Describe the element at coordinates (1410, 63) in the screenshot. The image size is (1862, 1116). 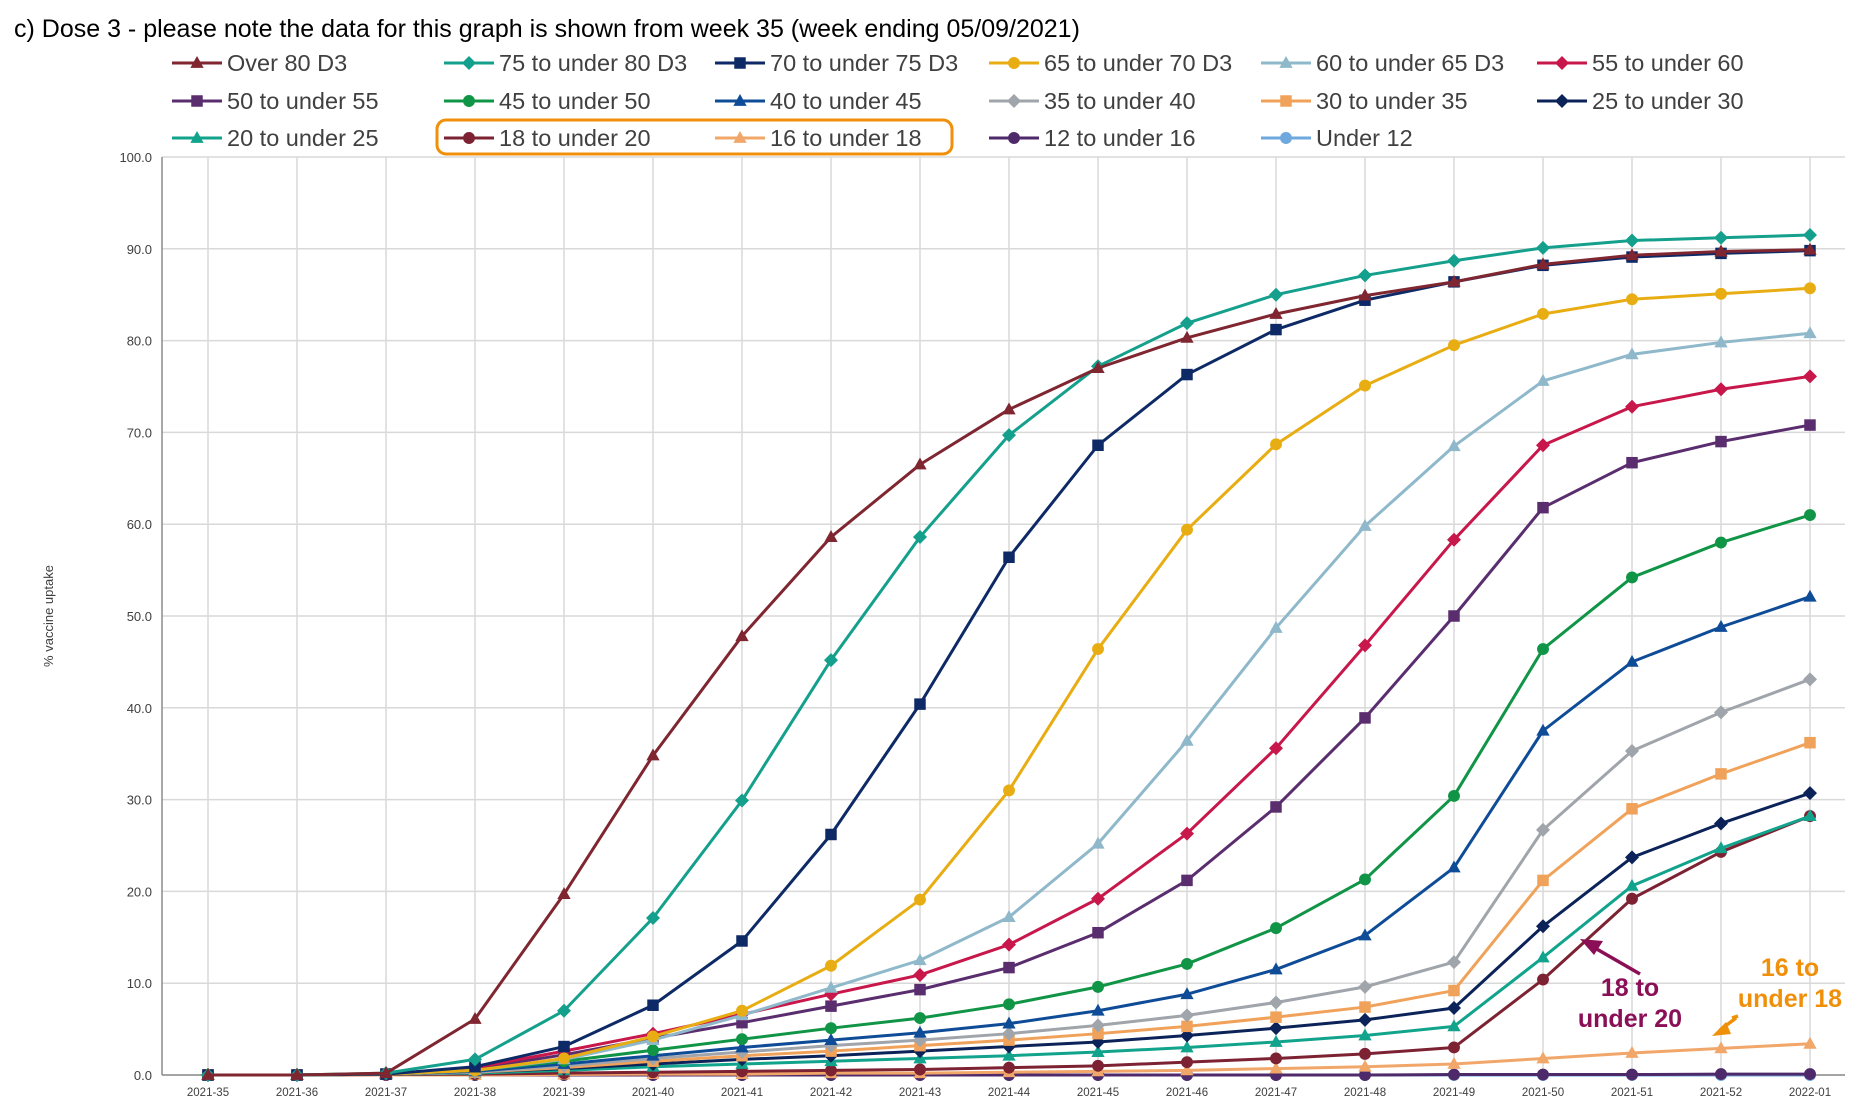
I see `legend-label: 60 to under 65 D3` at that location.